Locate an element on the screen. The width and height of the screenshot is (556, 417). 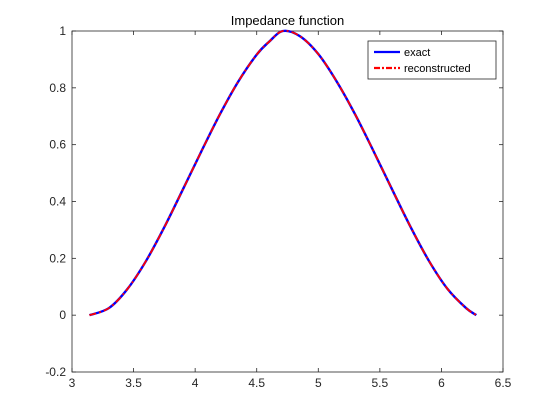
legend: exact reconstructed is located at coordinates (432, 60).